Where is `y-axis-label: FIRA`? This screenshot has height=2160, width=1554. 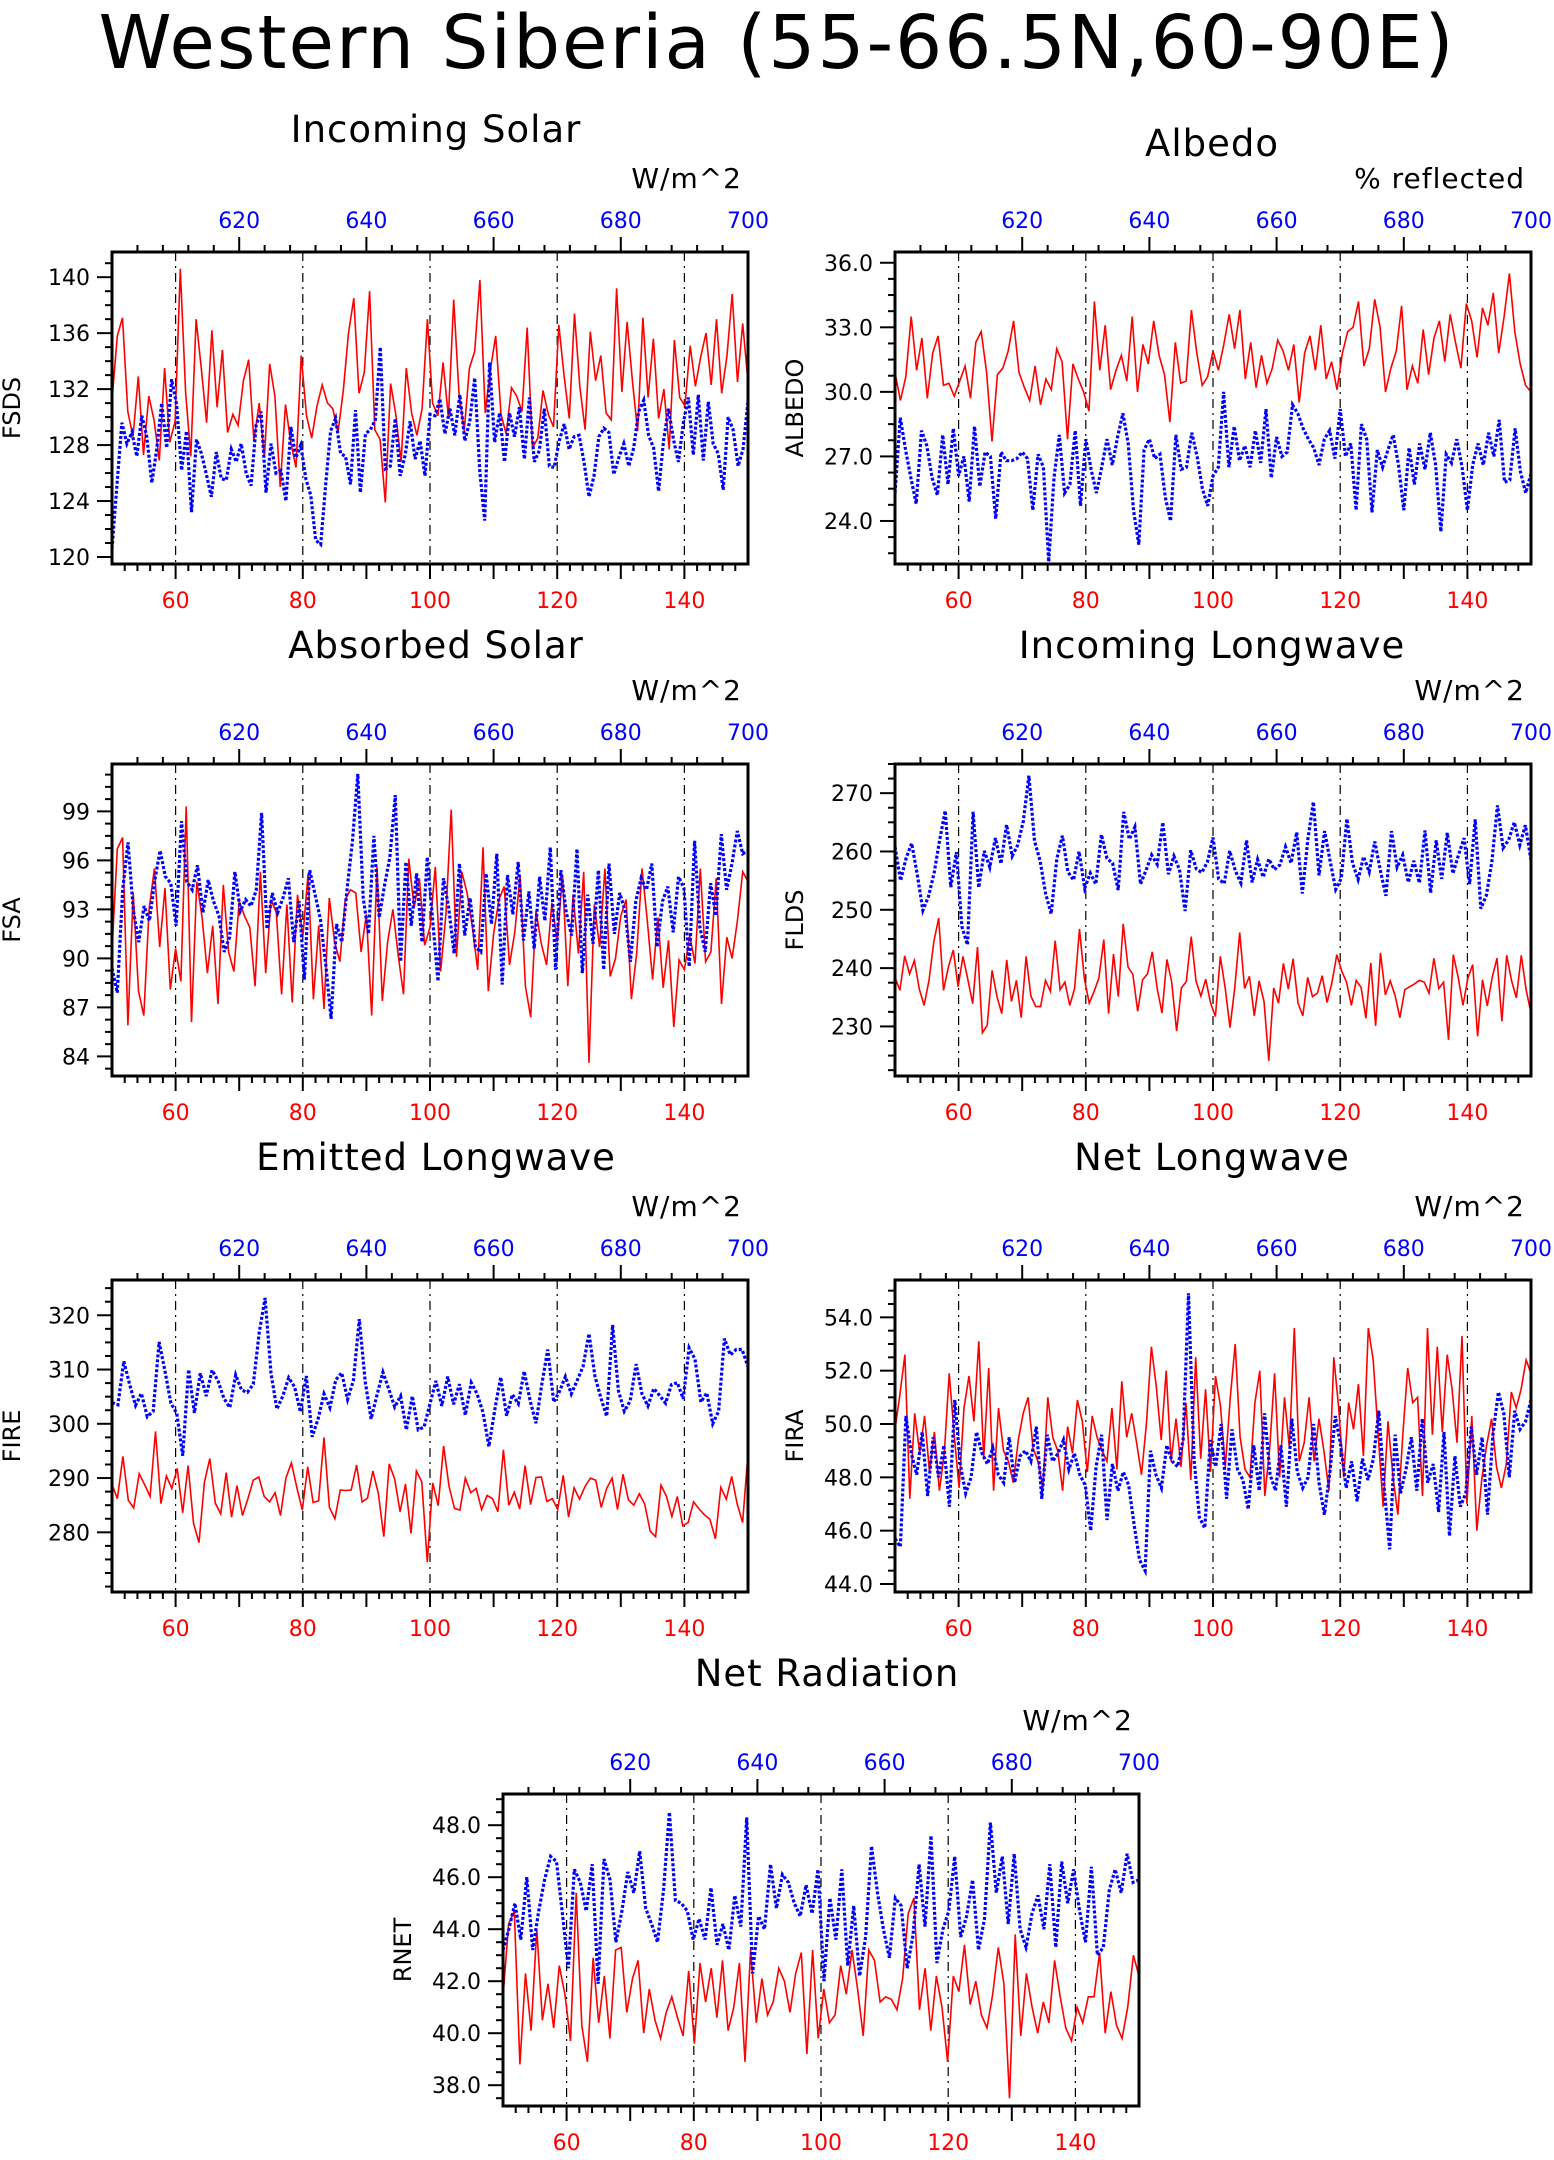 y-axis-label: FIRA is located at coordinates (795, 1436).